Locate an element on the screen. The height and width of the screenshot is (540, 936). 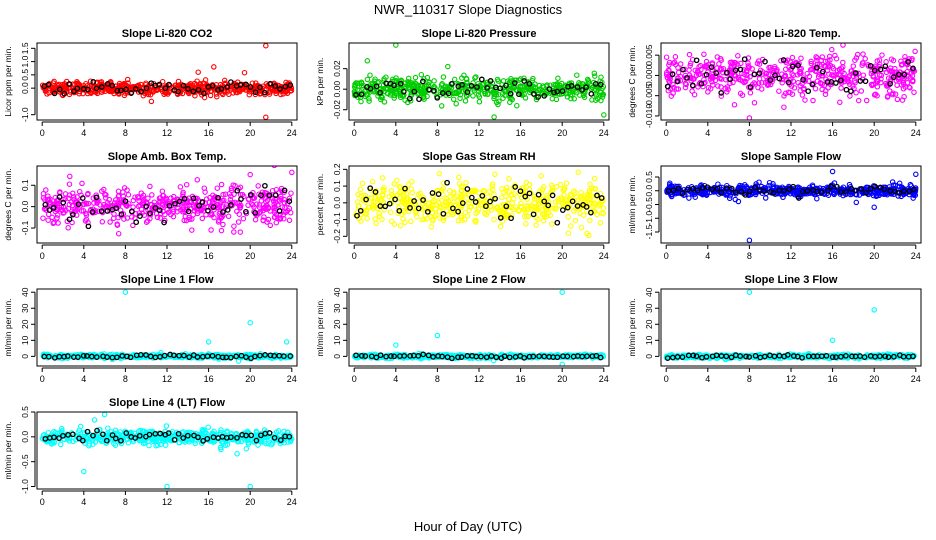
y-tick-label: -0.010 is located at coordinates (649, 116).